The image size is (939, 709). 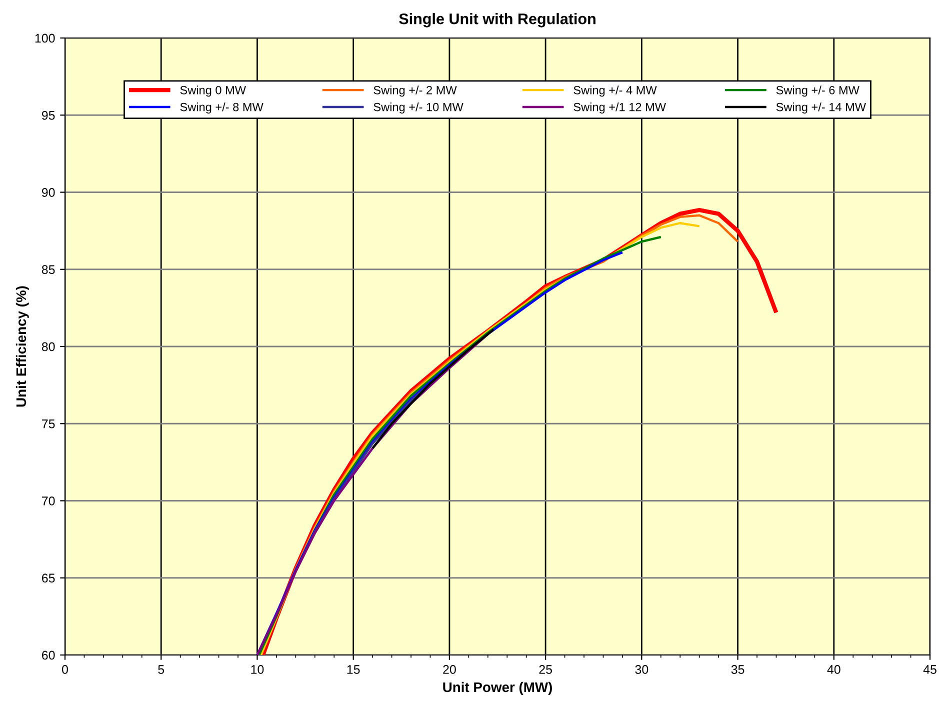 I want to click on legend-label: Swing +/- 4 MW, so click(x=615, y=91).